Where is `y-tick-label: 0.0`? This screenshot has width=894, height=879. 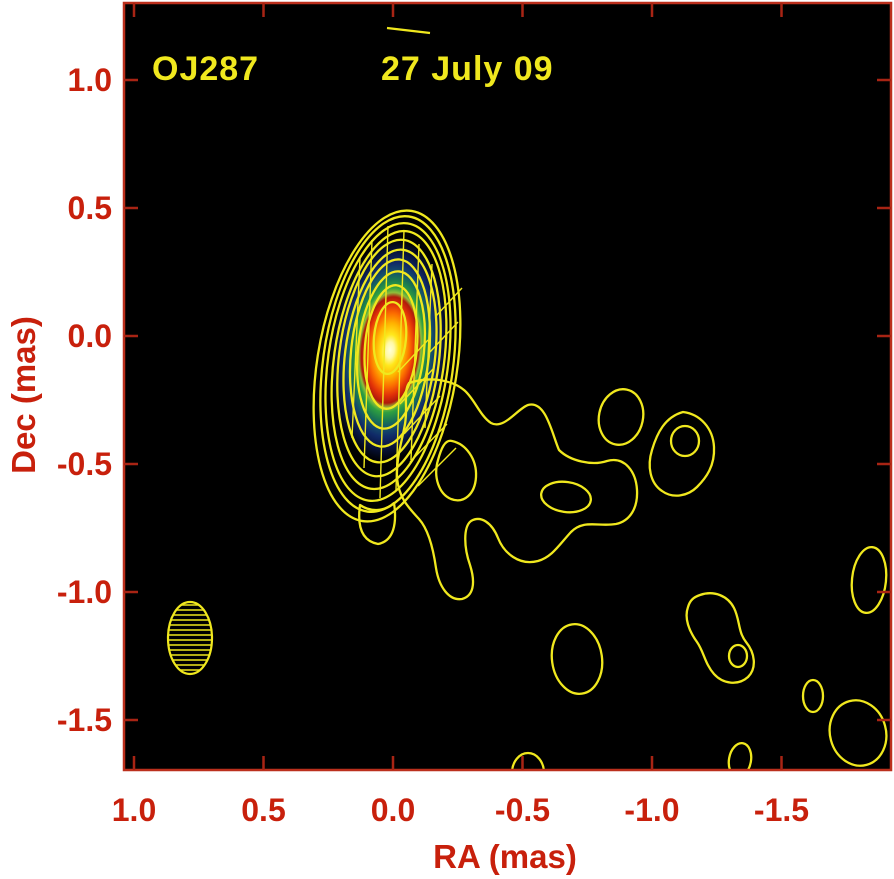 y-tick-label: 0.0 is located at coordinates (89, 336).